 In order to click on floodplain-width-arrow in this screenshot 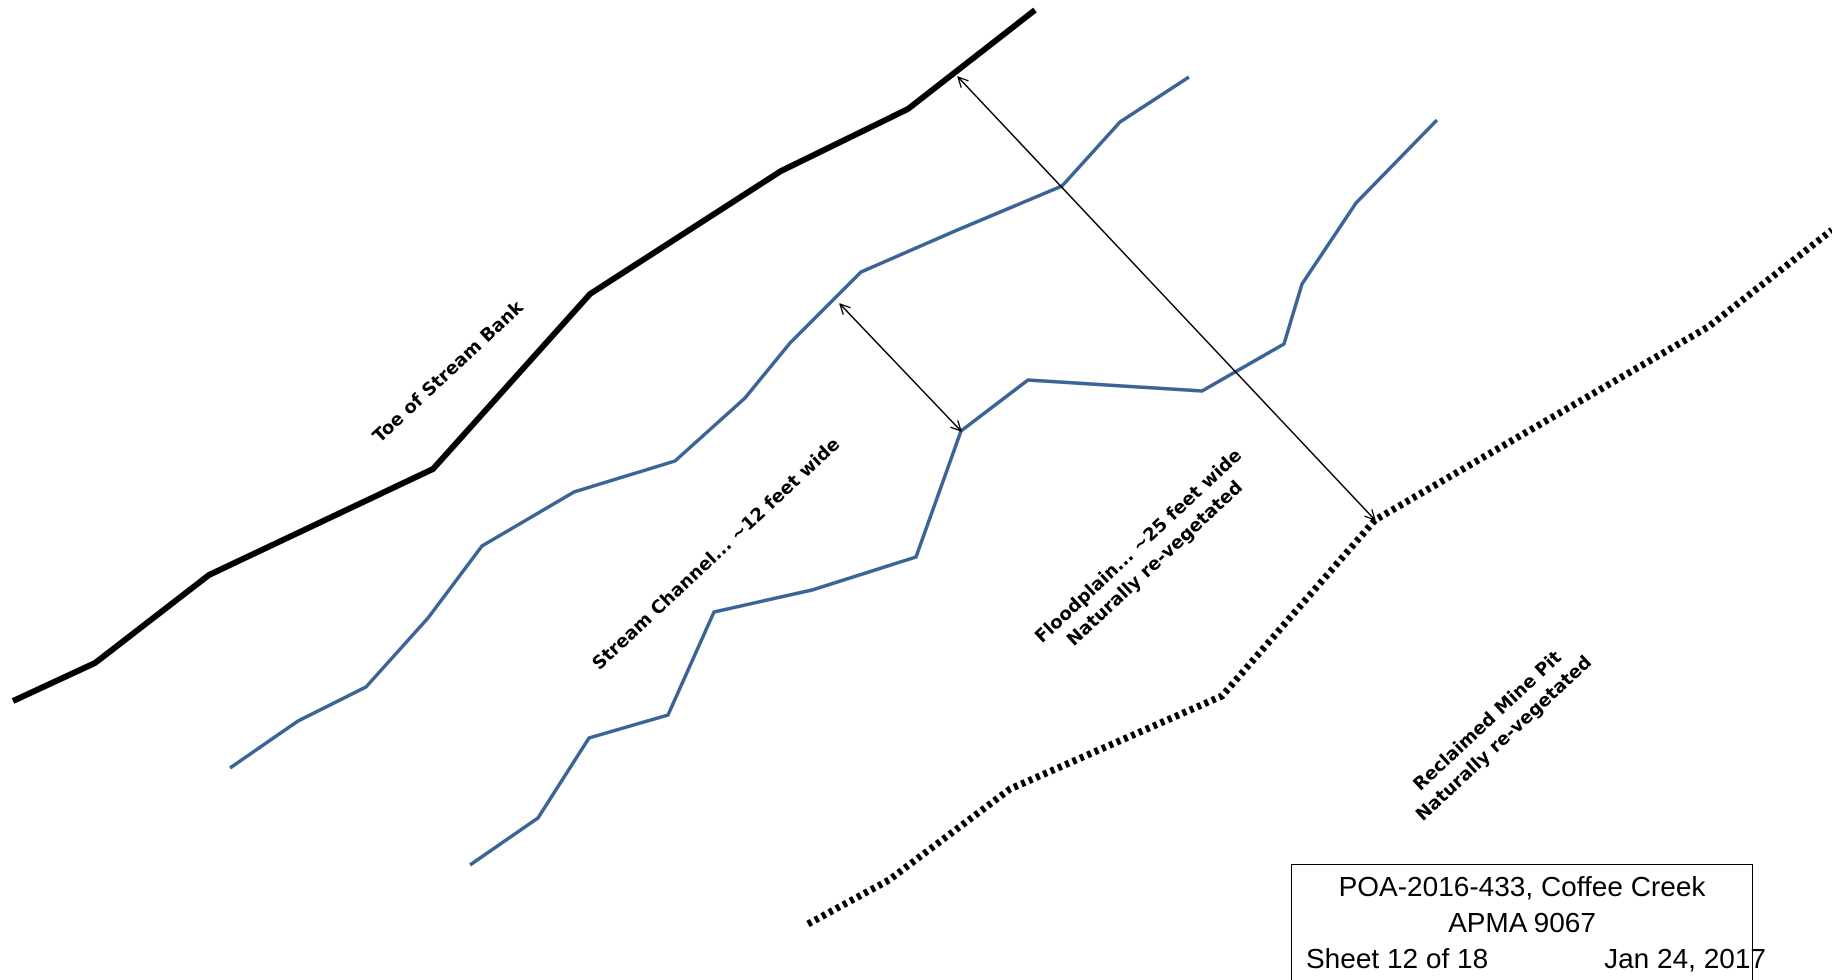, I will do `click(1166, 298)`.